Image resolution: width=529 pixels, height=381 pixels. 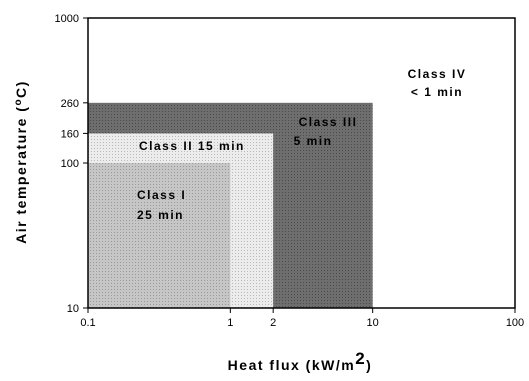 I want to click on x-axis-title: Heat flux (kW/m2), so click(x=300, y=361).